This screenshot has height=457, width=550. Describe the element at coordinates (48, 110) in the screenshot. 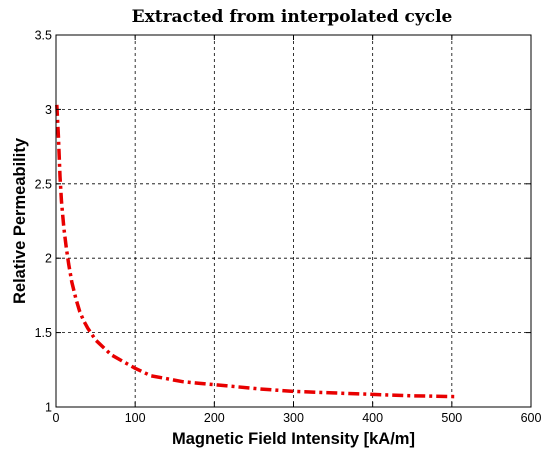

I see `y-tick-label: 3` at that location.